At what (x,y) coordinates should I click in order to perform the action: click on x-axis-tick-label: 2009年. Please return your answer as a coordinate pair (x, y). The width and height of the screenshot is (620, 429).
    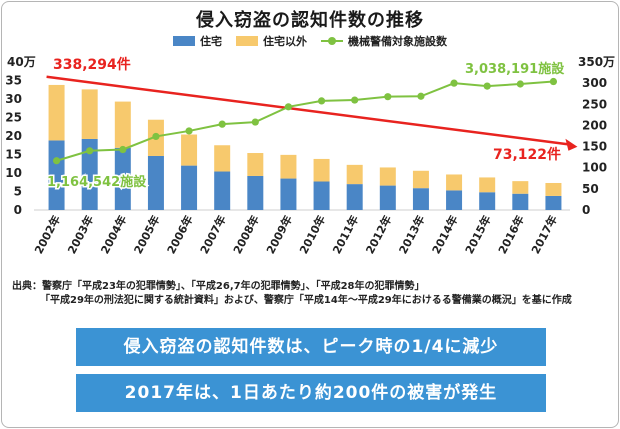
    Looking at the image, I should click on (279, 234).